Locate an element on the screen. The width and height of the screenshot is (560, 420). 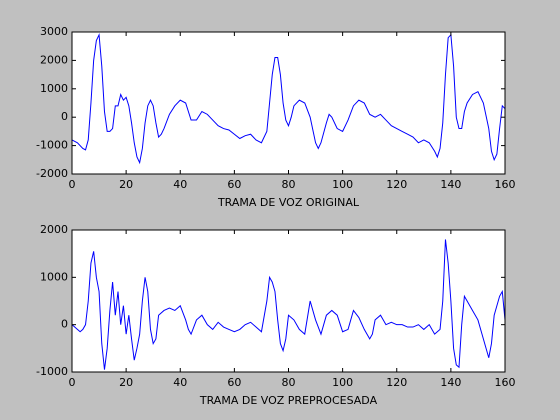
x-axis-label: TRAMA DE VOZ ORIGINAL is located at coordinates (288, 202).